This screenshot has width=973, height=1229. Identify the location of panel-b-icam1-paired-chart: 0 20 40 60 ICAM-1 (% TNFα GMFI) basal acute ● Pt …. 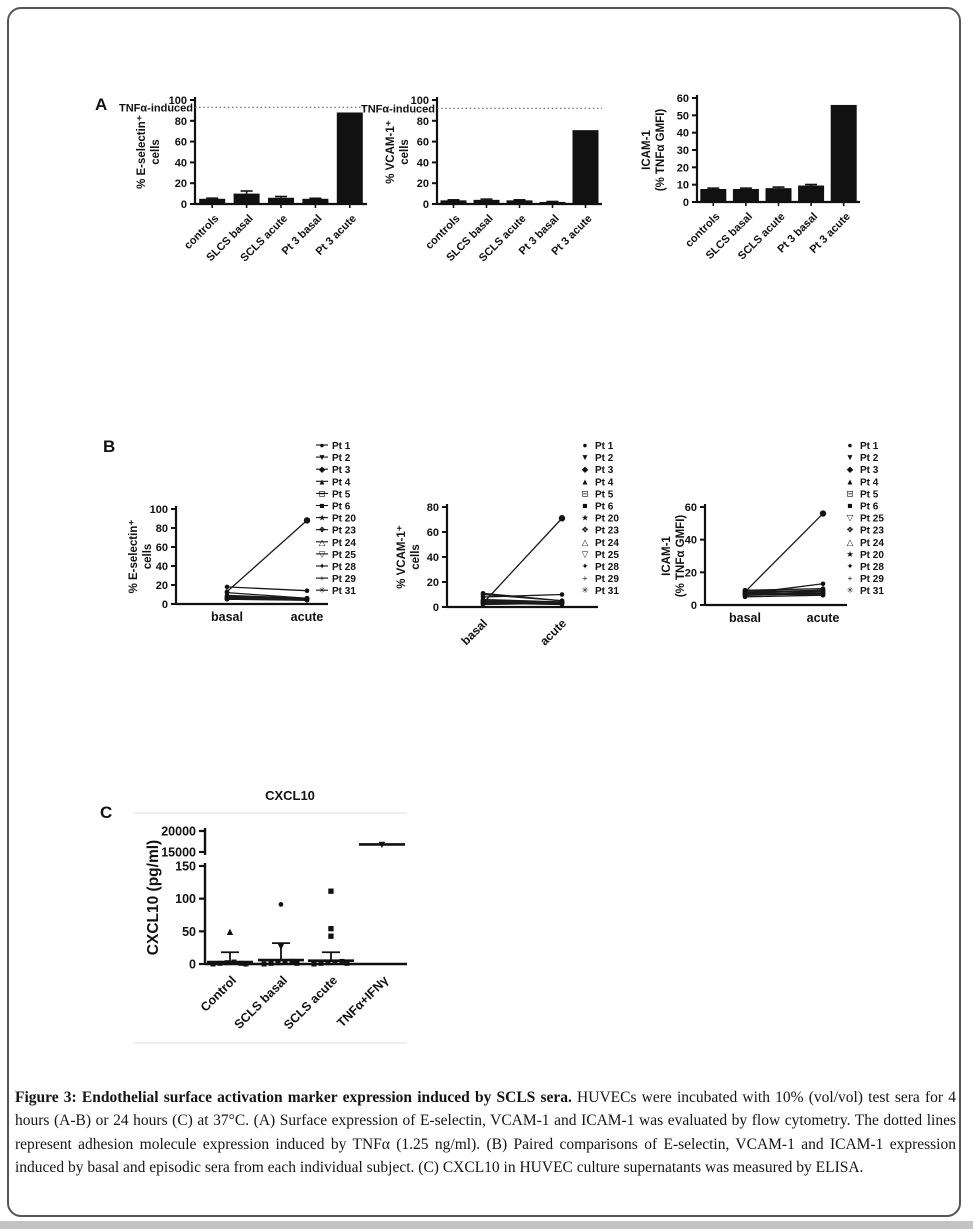
(772, 532).